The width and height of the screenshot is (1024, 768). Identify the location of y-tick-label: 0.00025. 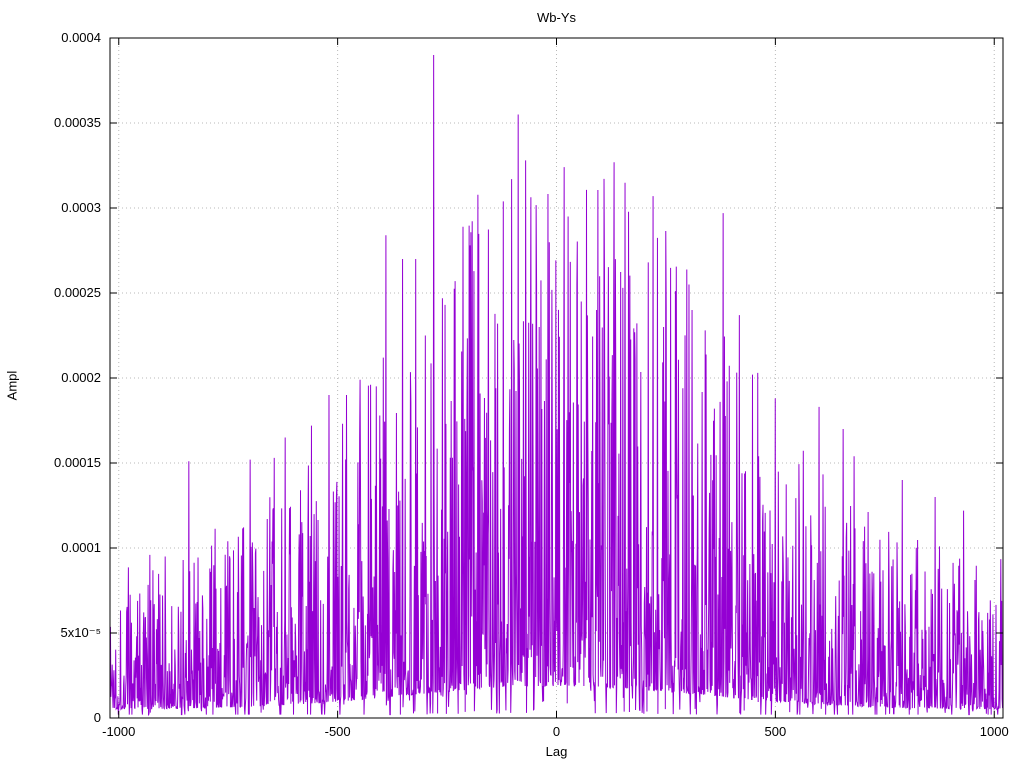
(77, 292).